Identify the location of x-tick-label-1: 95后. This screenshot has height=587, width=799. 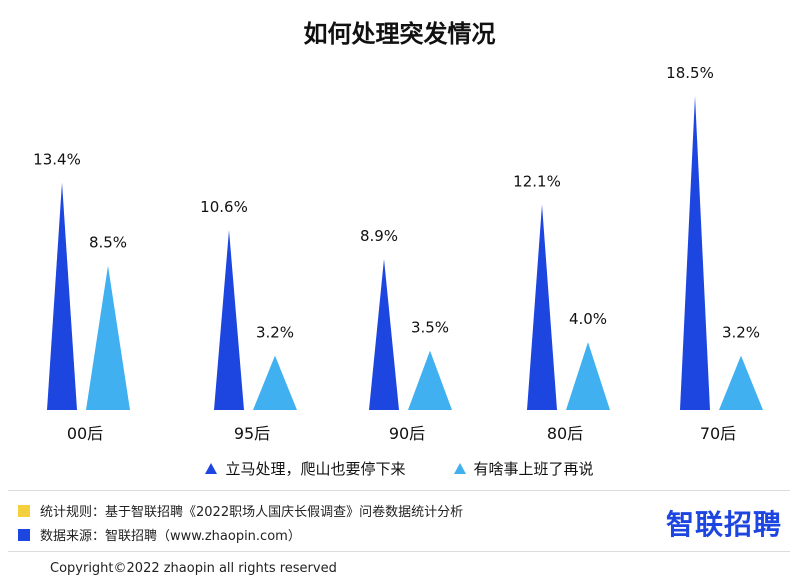
(252, 433).